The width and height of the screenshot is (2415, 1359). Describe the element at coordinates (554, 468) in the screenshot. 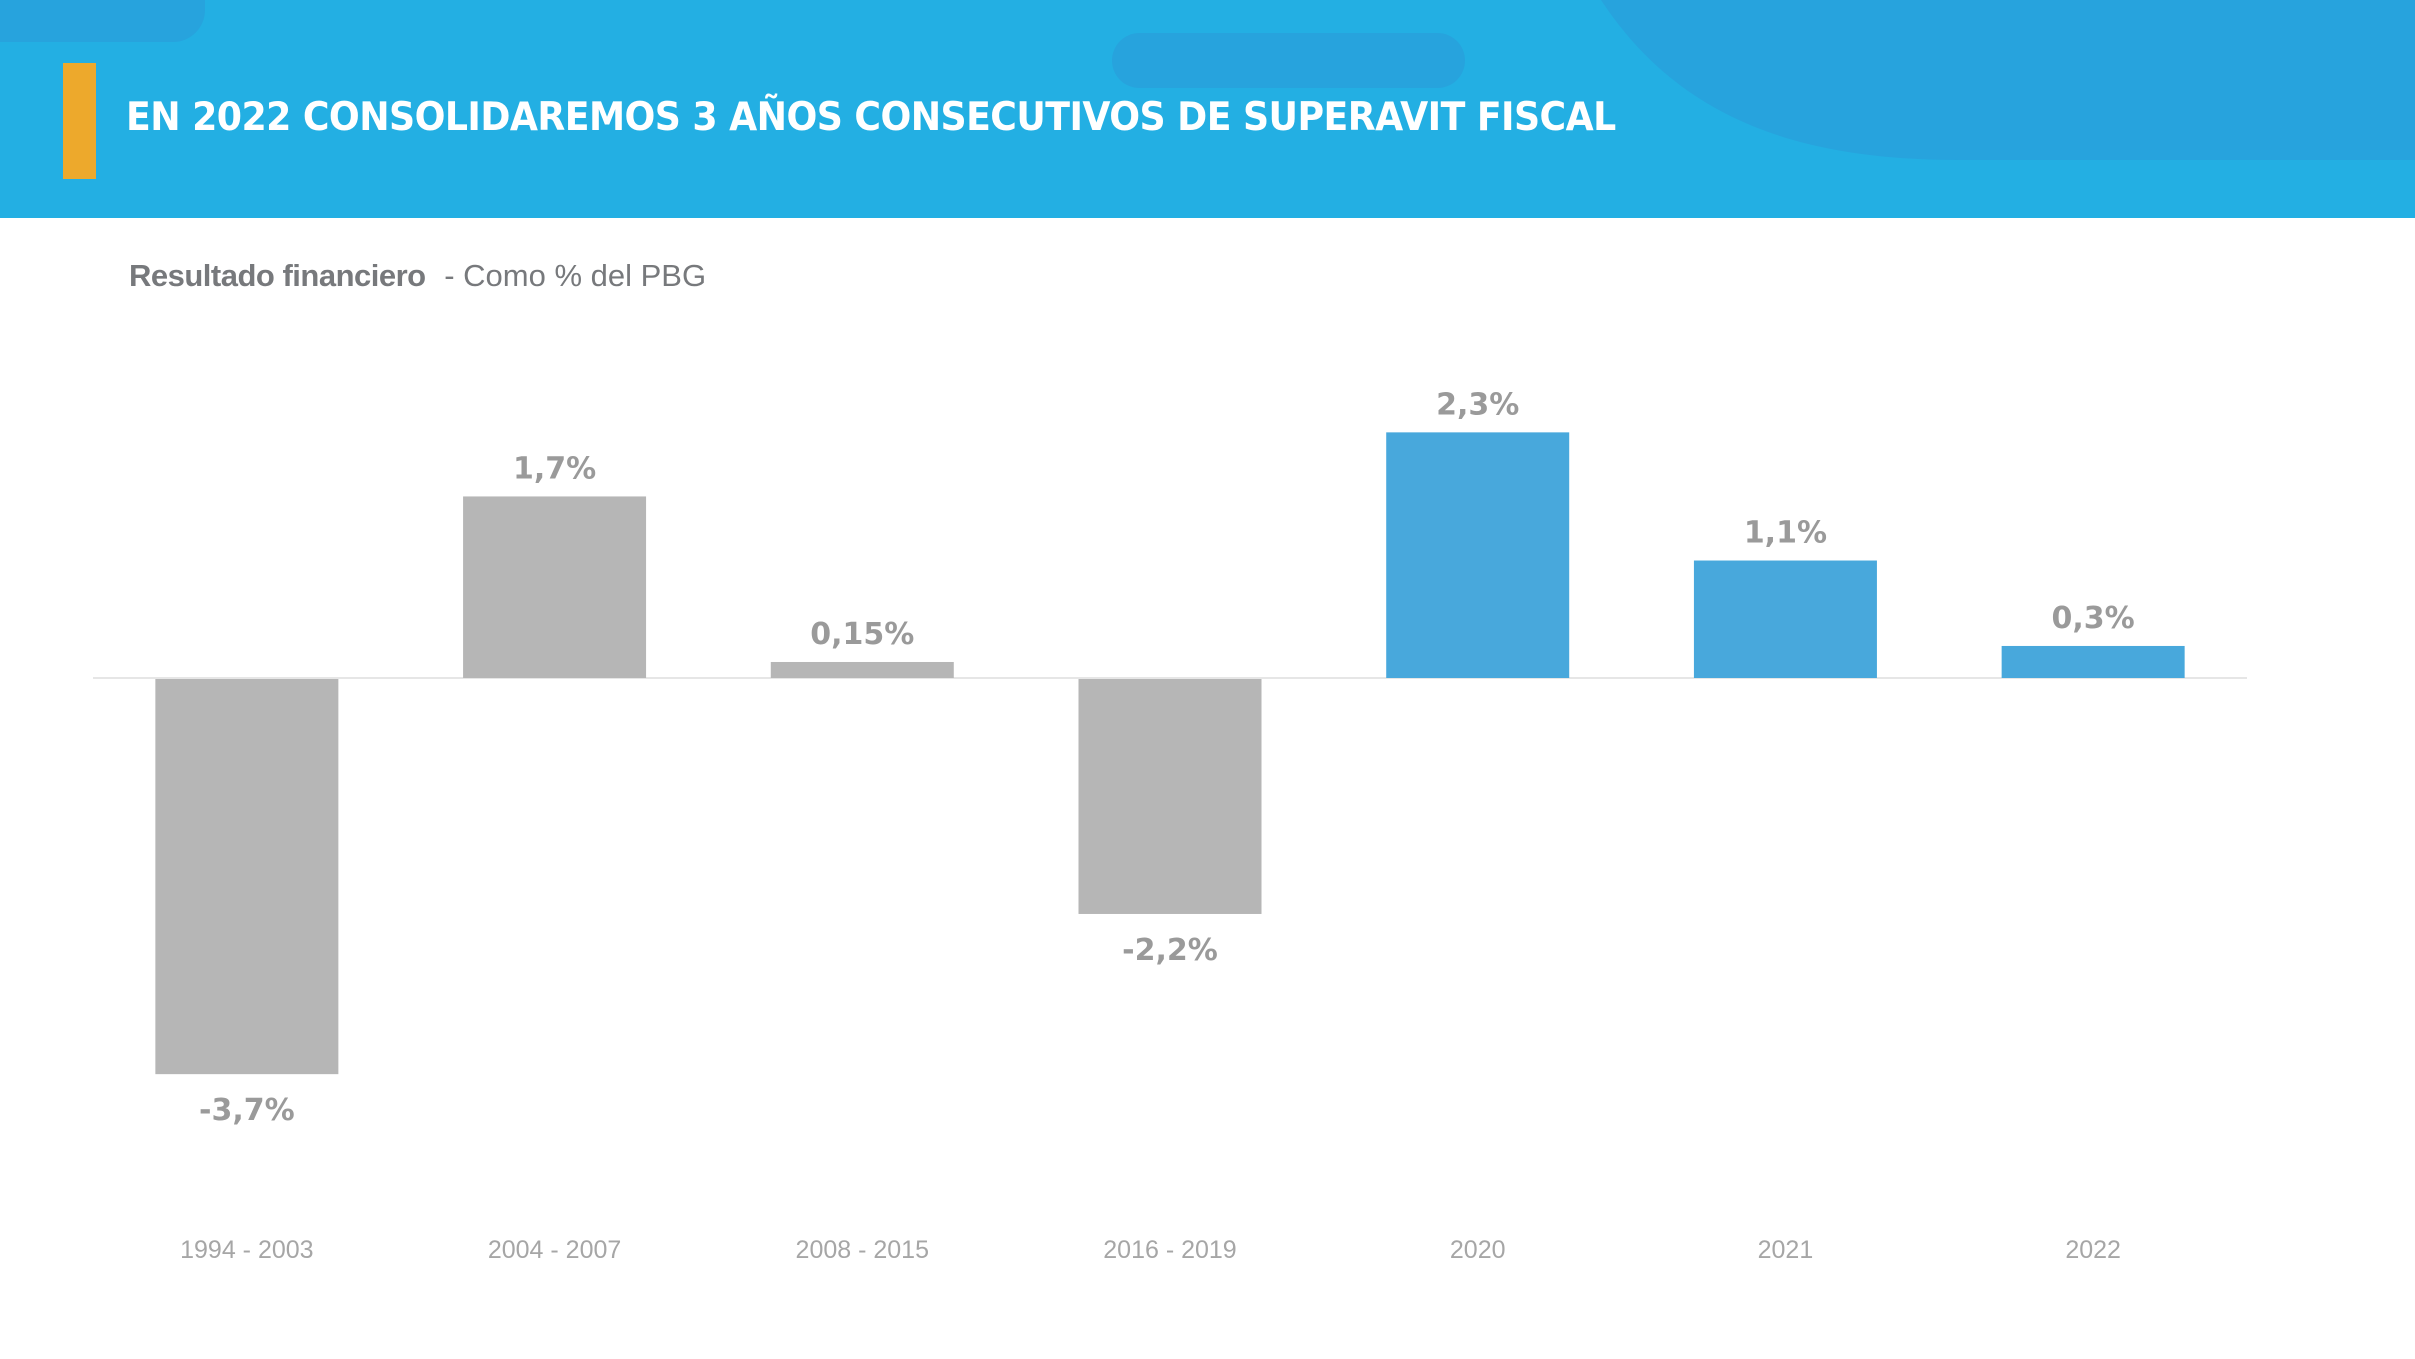

I see `data-label: 1,7%` at that location.